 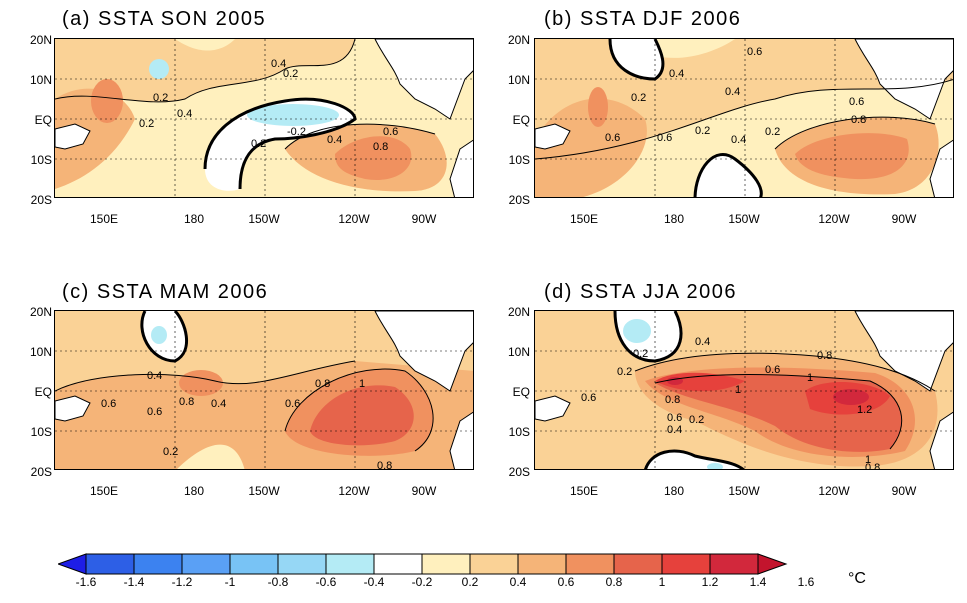 I want to click on panel-title: (c) SSTA MAM 2006, so click(x=165, y=292).